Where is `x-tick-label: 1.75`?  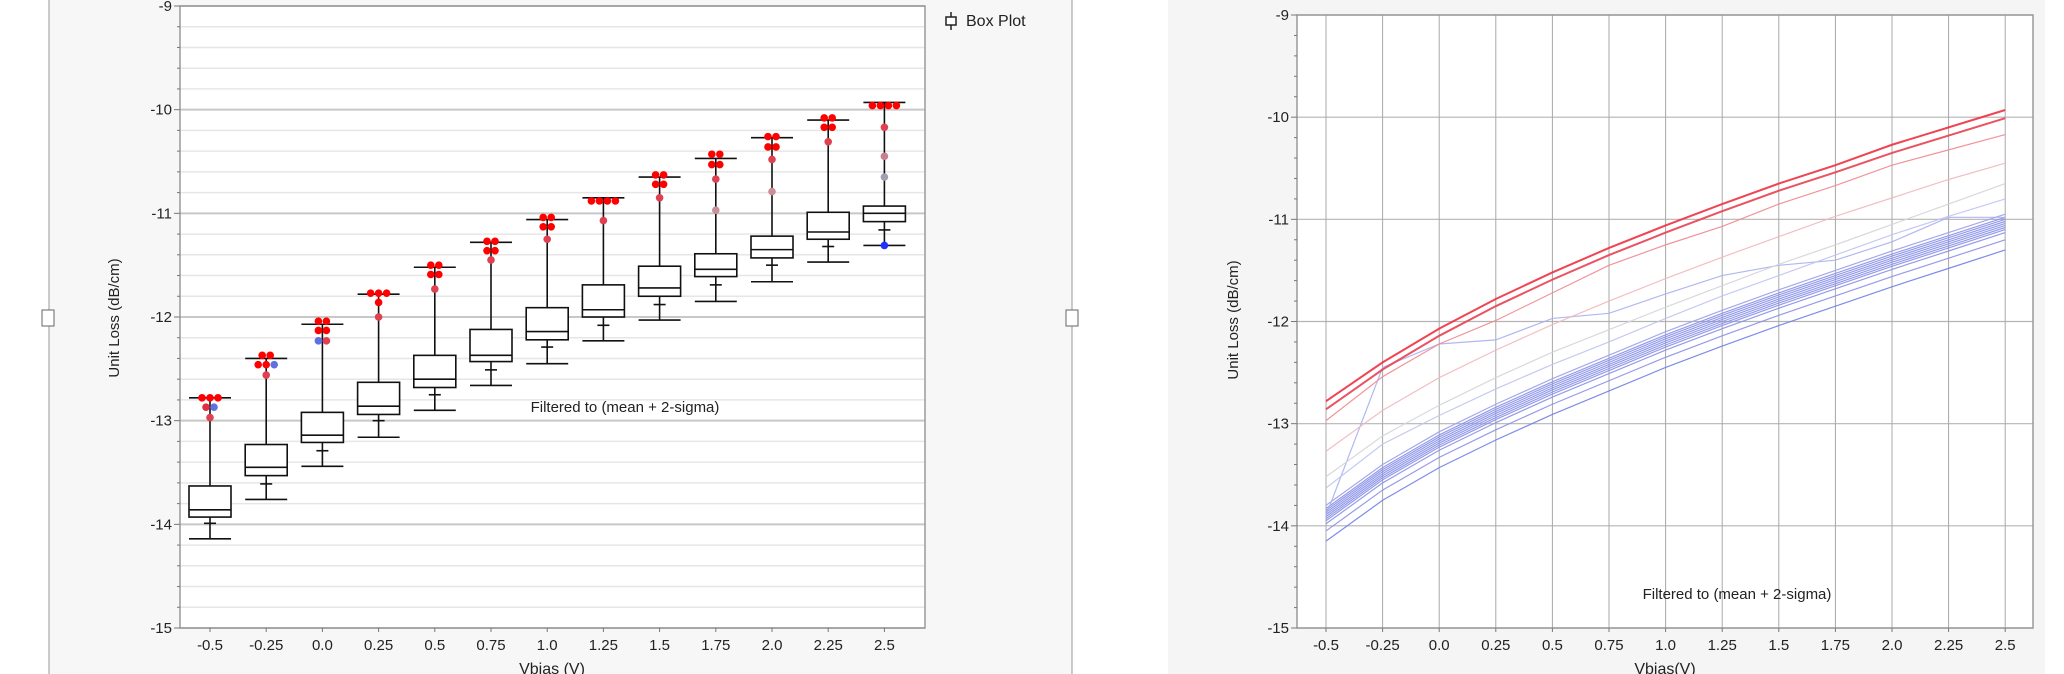
x-tick-label: 1.75 is located at coordinates (1835, 645).